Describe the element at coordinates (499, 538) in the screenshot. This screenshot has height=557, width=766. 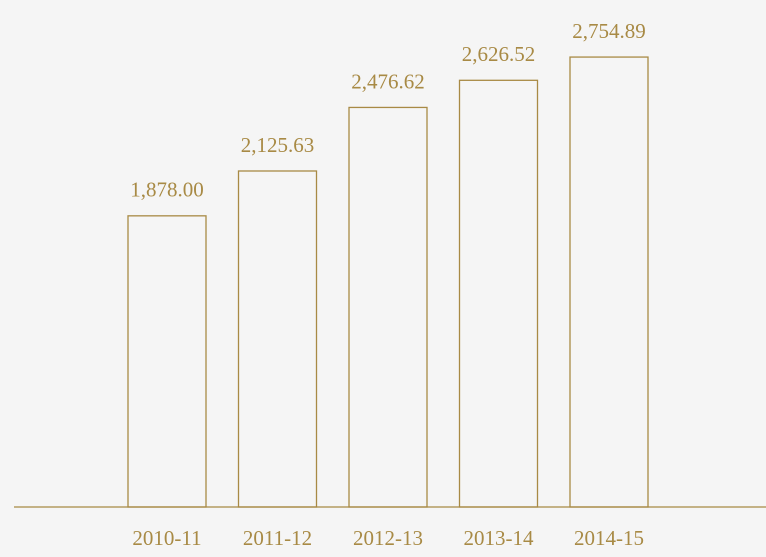
I see `x-tick-label: 2013-14` at that location.